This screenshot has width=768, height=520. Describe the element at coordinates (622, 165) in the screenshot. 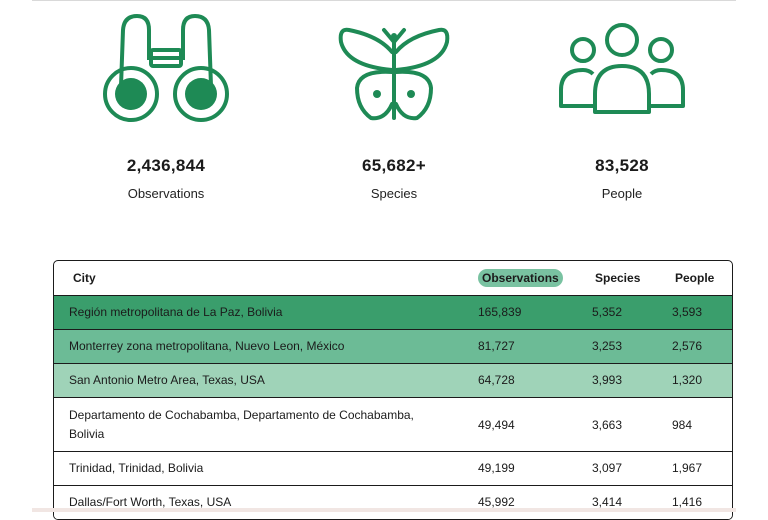

I see `stat-value: 83,528` at that location.